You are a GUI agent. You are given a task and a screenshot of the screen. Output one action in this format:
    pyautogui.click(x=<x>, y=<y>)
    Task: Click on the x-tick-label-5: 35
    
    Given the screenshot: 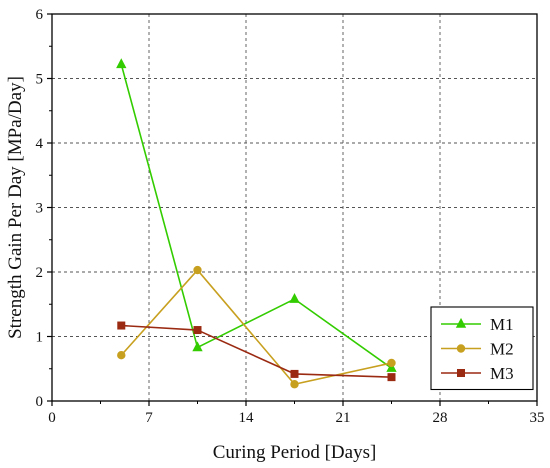 What is the action you would take?
    pyautogui.click(x=537, y=418)
    